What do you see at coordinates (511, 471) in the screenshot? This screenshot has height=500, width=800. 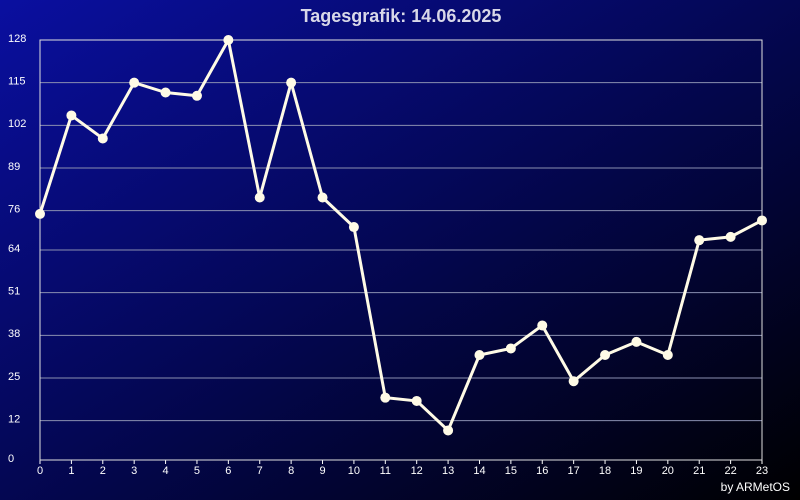 I see `x-tick-label: 15` at bounding box center [511, 471].